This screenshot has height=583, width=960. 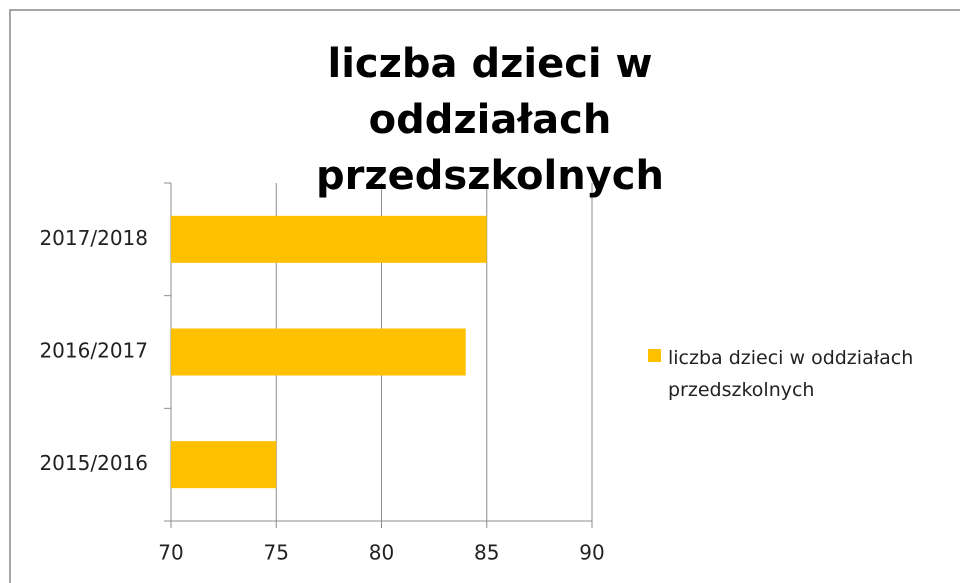 What do you see at coordinates (654, 355) in the screenshot?
I see `legend-swatch` at bounding box center [654, 355].